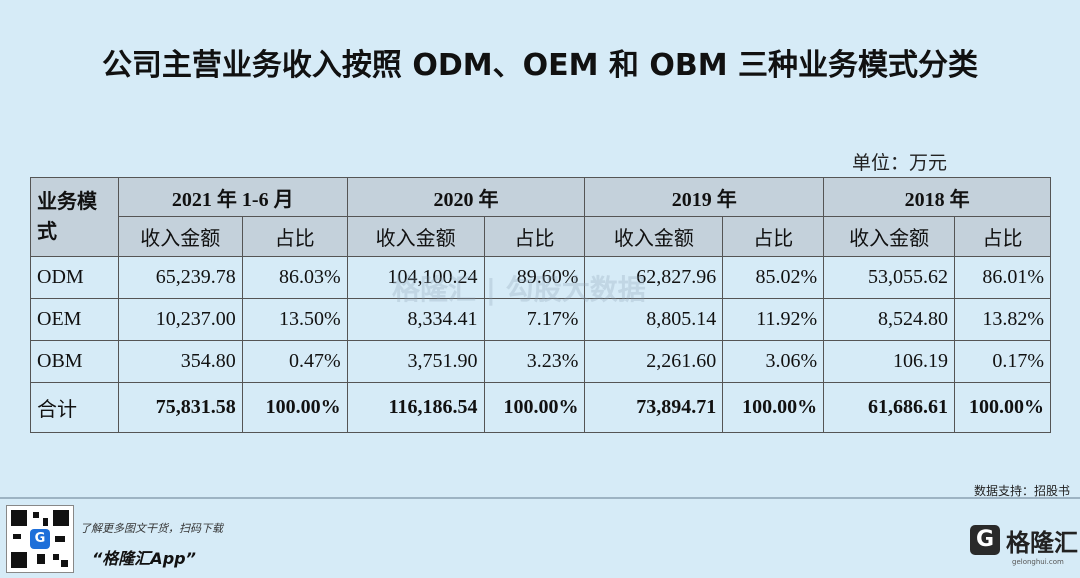 This screenshot has height=578, width=1080. Describe the element at coordinates (534, 277) in the screenshot. I see `table-cell: 89.60%` at that location.